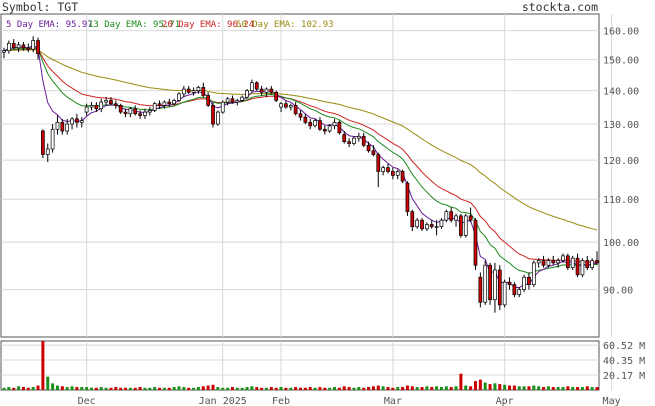 The width and height of the screenshot is (655, 406). What do you see at coordinates (393, 401) in the screenshot?
I see `x-tick-label: Mar` at bounding box center [393, 401].